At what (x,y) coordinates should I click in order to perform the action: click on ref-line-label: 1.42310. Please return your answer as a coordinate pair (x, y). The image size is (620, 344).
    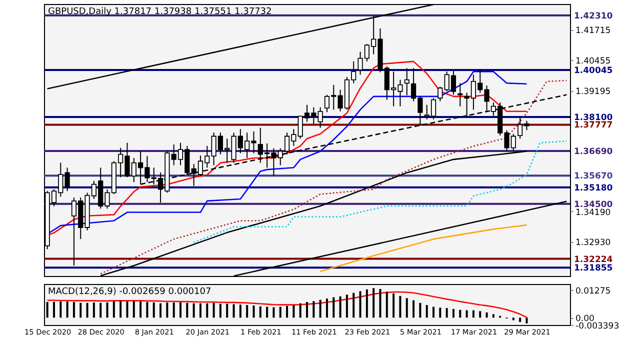
    Looking at the image, I should click on (593, 16).